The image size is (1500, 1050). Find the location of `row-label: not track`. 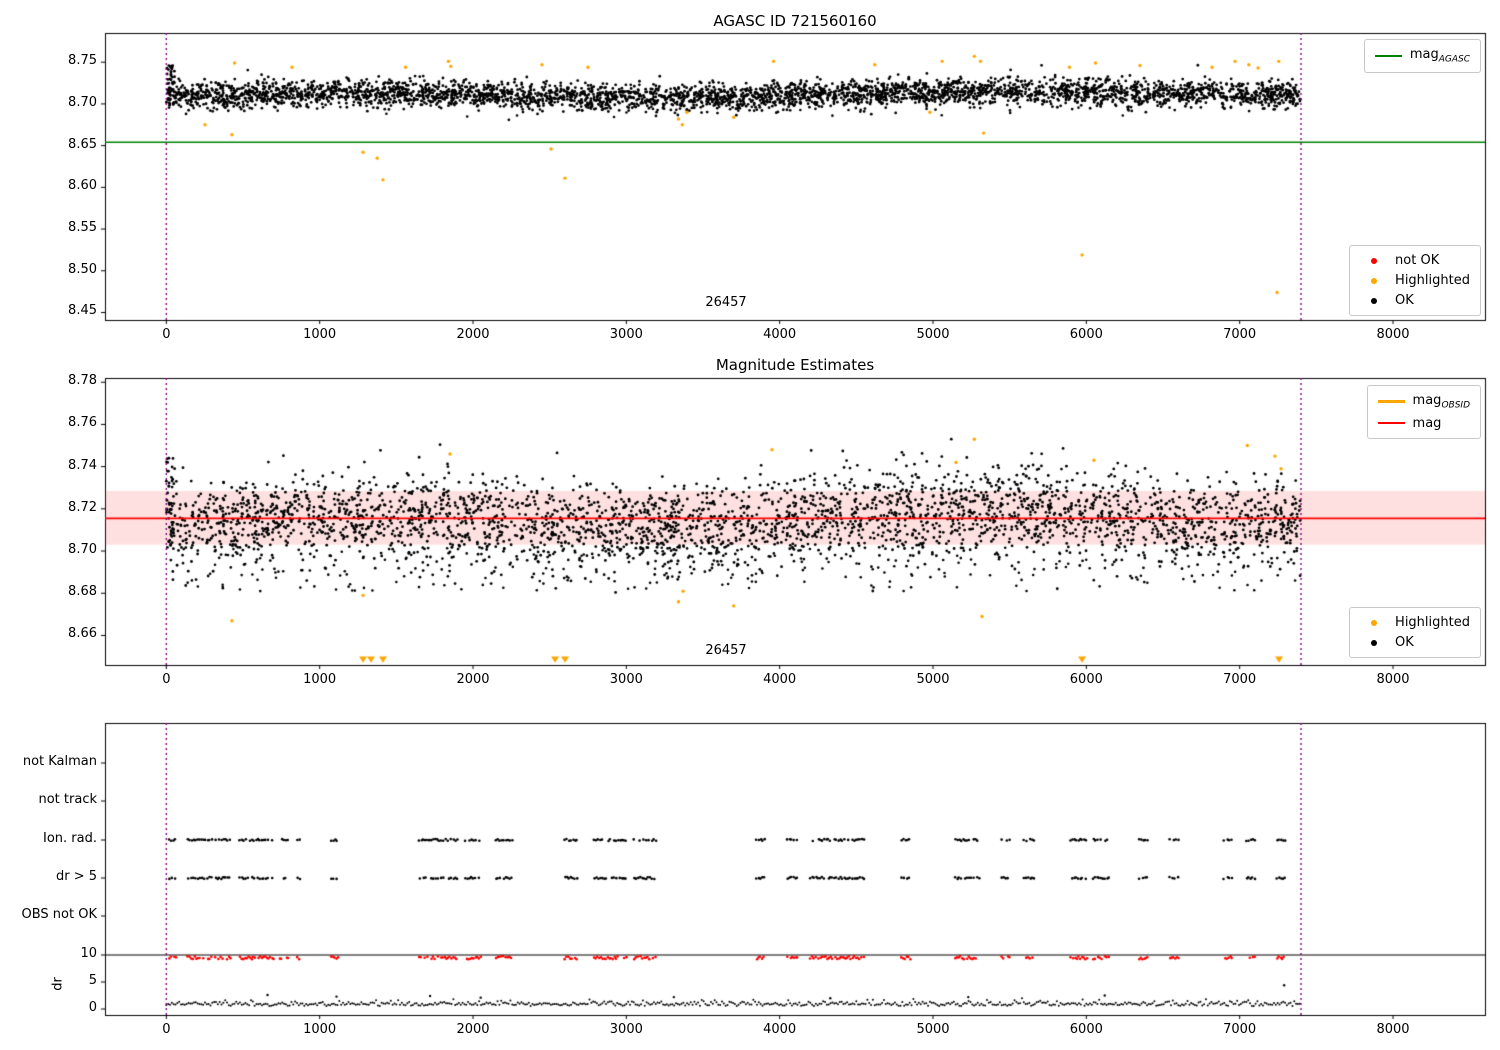

row-label: not track is located at coordinates (67, 799).